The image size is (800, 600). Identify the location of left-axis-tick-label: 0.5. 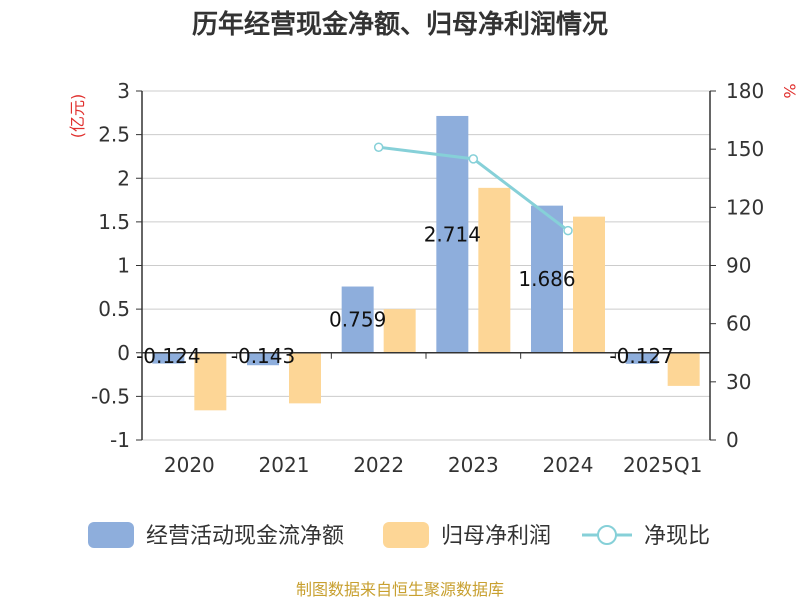
(114, 309).